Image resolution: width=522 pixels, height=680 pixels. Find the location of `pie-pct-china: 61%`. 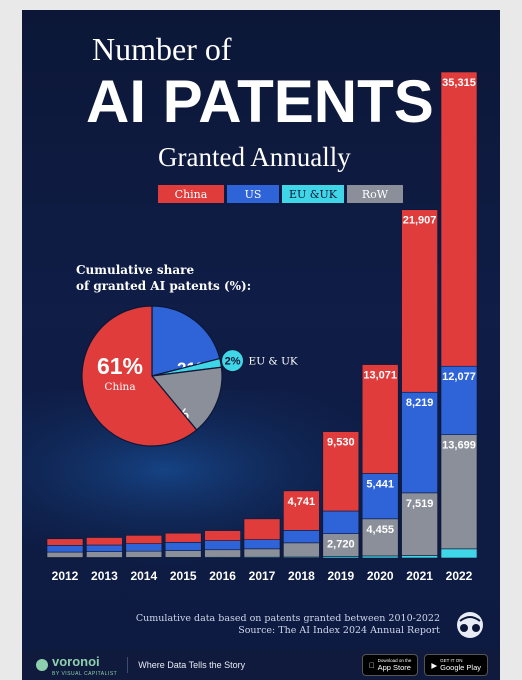

pie-pct-china: 61% is located at coordinates (120, 366).